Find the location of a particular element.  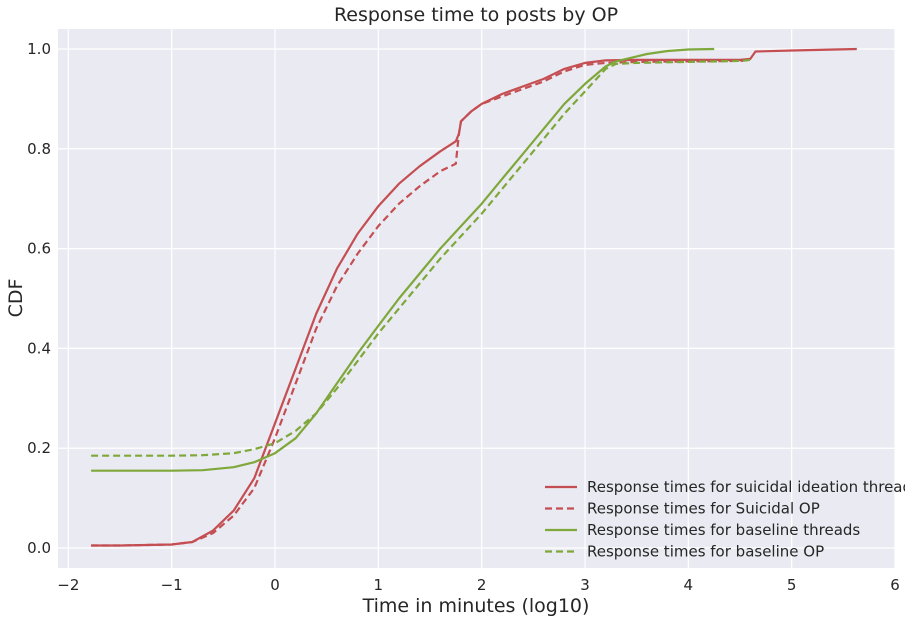

chart-title: Response time to posts by OP is located at coordinates (476, 15).